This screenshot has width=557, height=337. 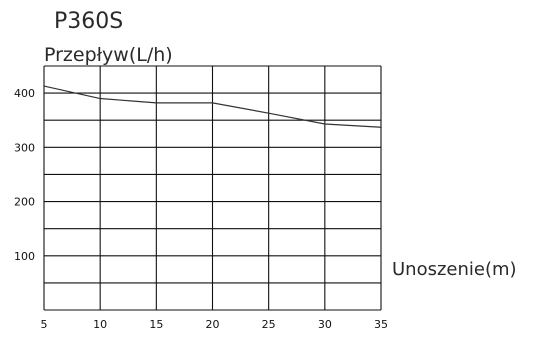 I want to click on x-tick-labels: 5 10 15 20 25 30 35, so click(x=215, y=324).